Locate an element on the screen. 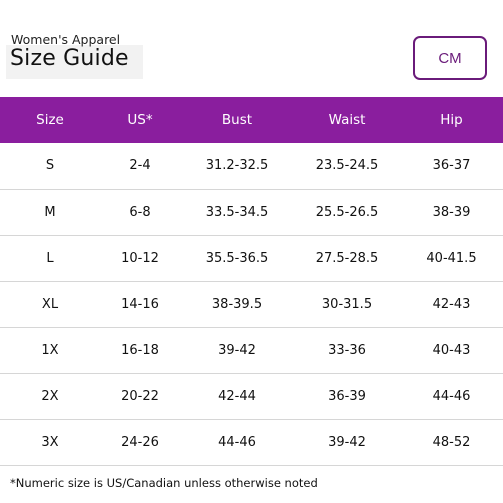 The height and width of the screenshot is (503, 503). waist-cell: 39-42 is located at coordinates (347, 442).